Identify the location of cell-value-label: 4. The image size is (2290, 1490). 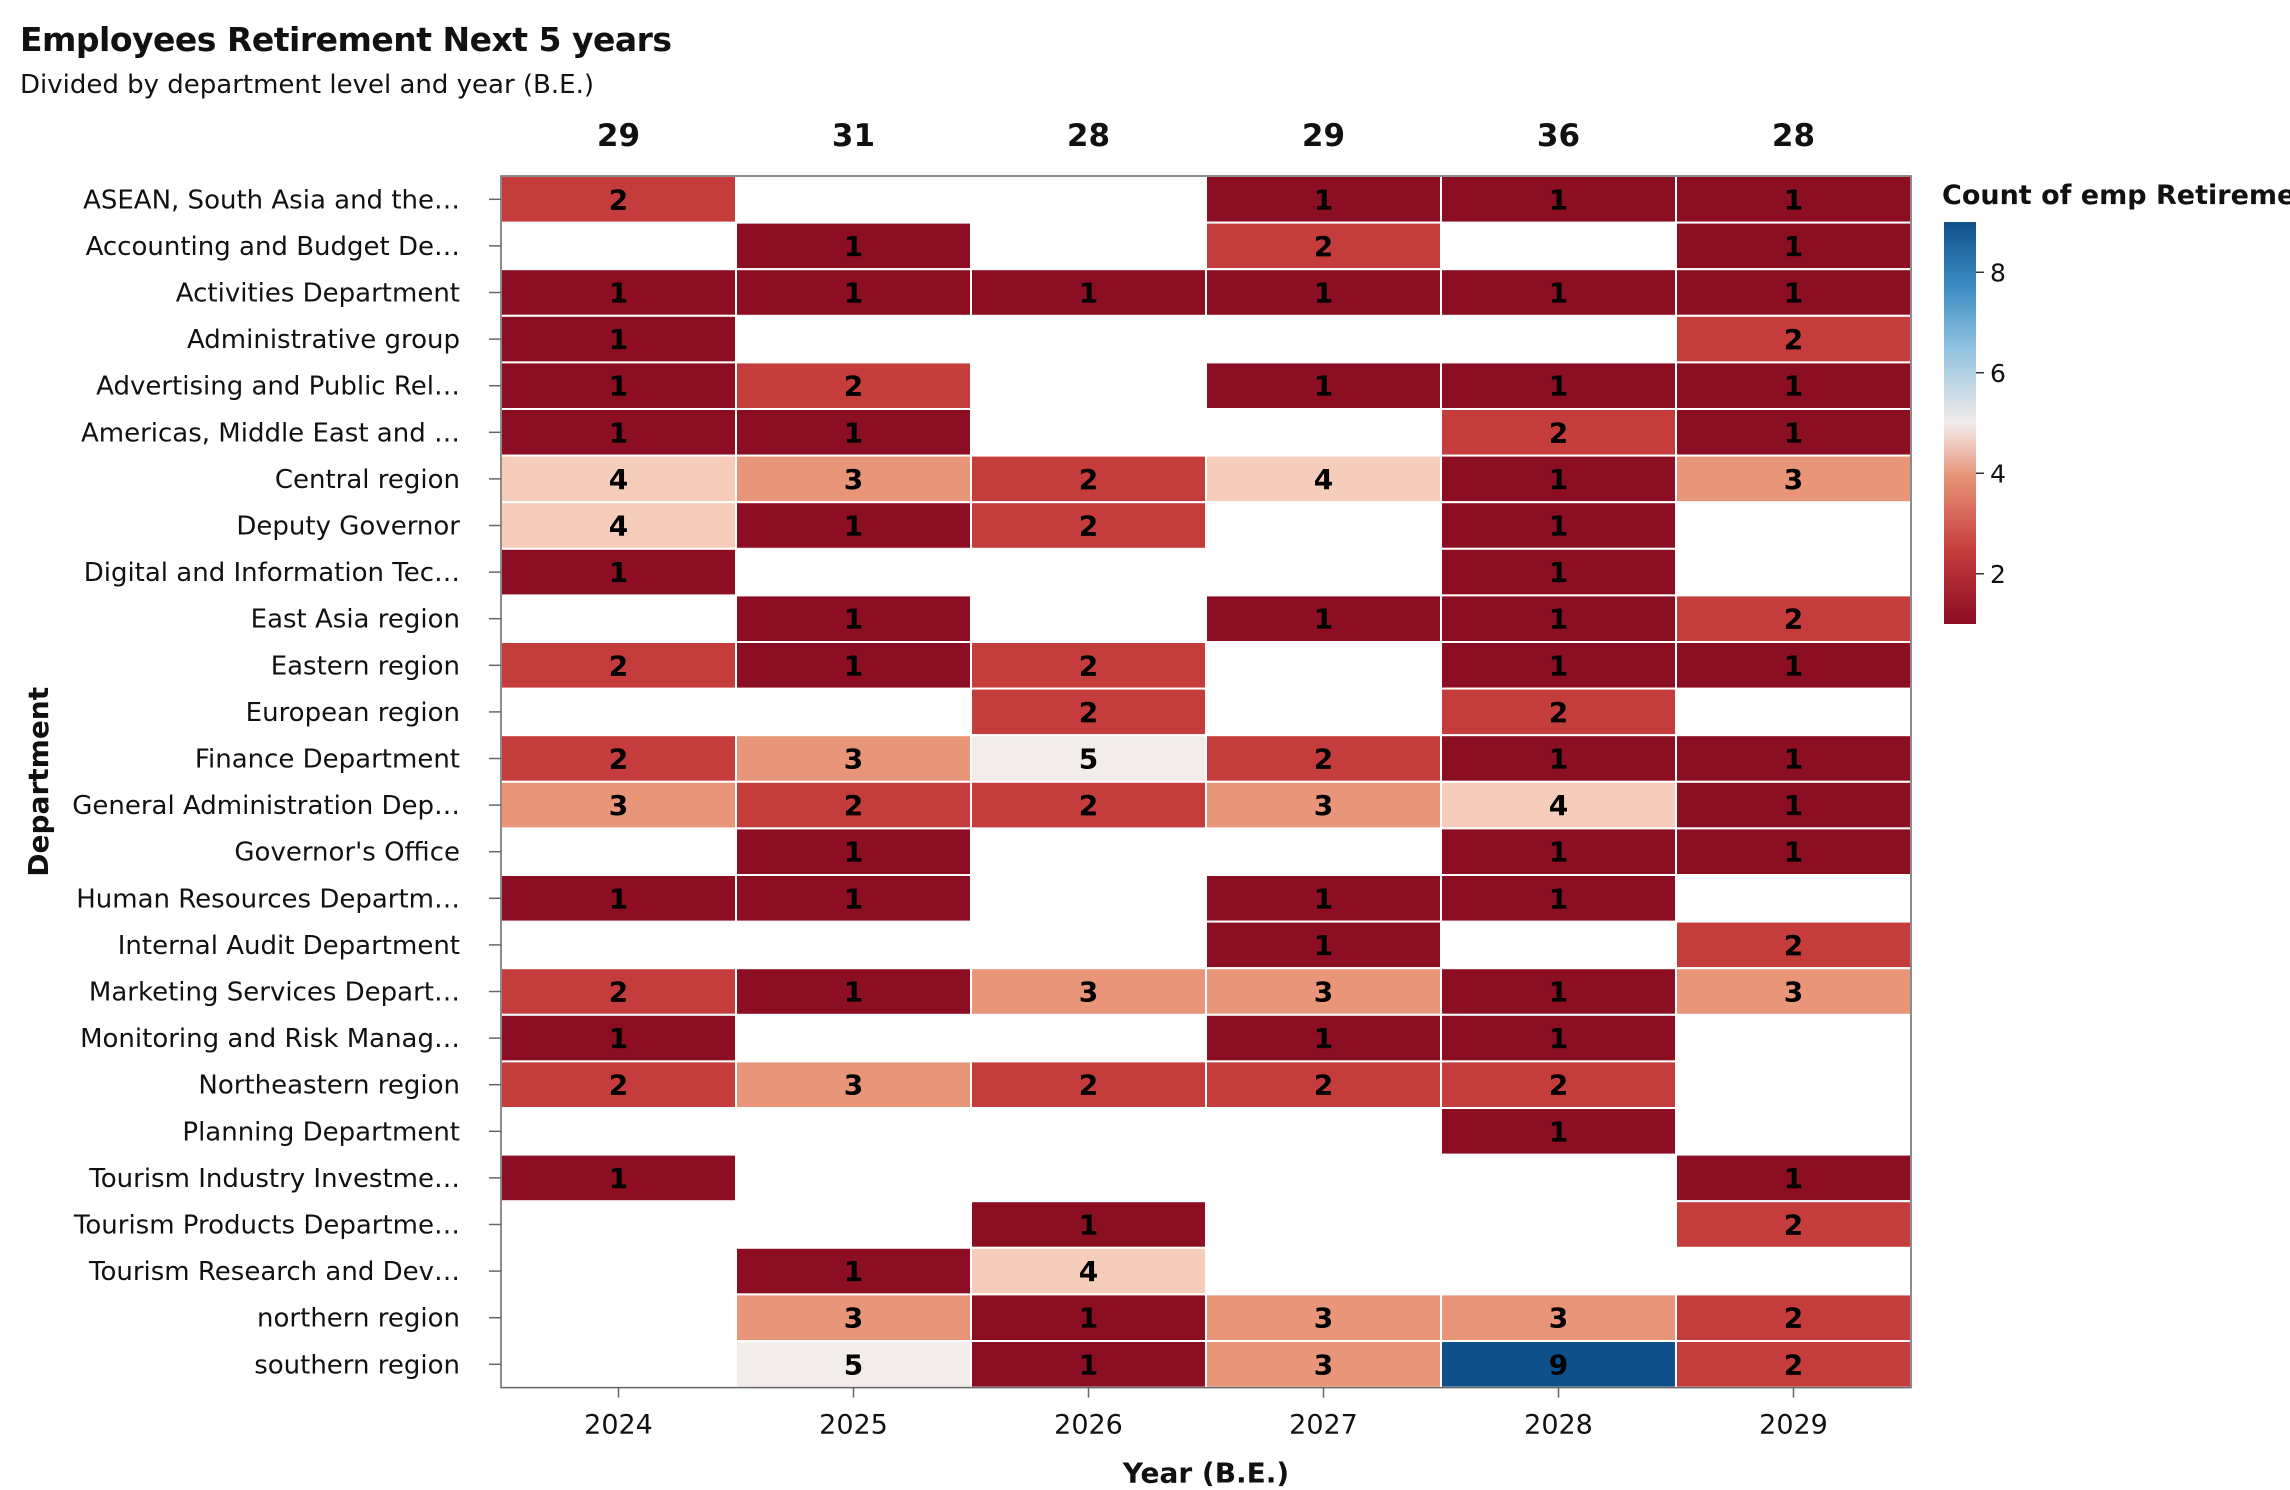
(1558, 805).